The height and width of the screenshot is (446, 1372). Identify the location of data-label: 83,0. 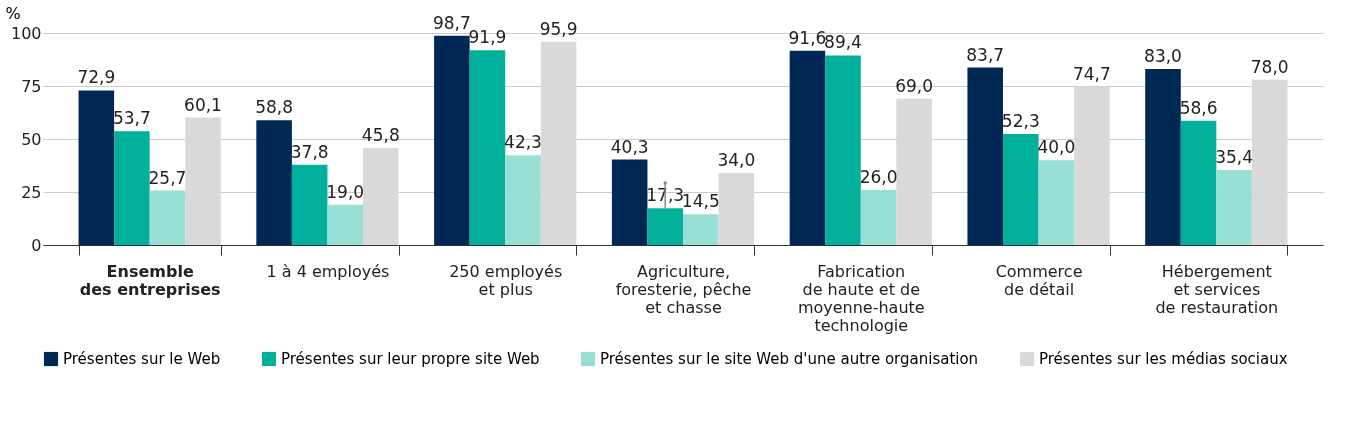
(1163, 56).